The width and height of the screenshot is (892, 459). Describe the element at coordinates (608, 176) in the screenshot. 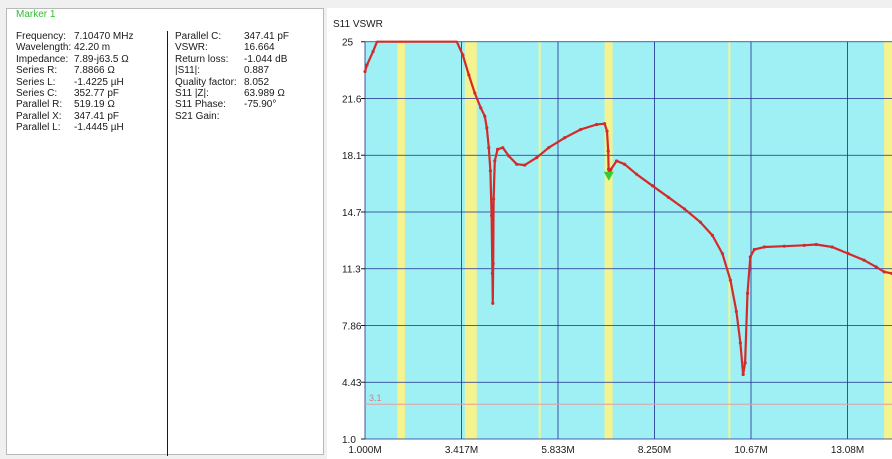

I see `marker-triangle-icon` at that location.